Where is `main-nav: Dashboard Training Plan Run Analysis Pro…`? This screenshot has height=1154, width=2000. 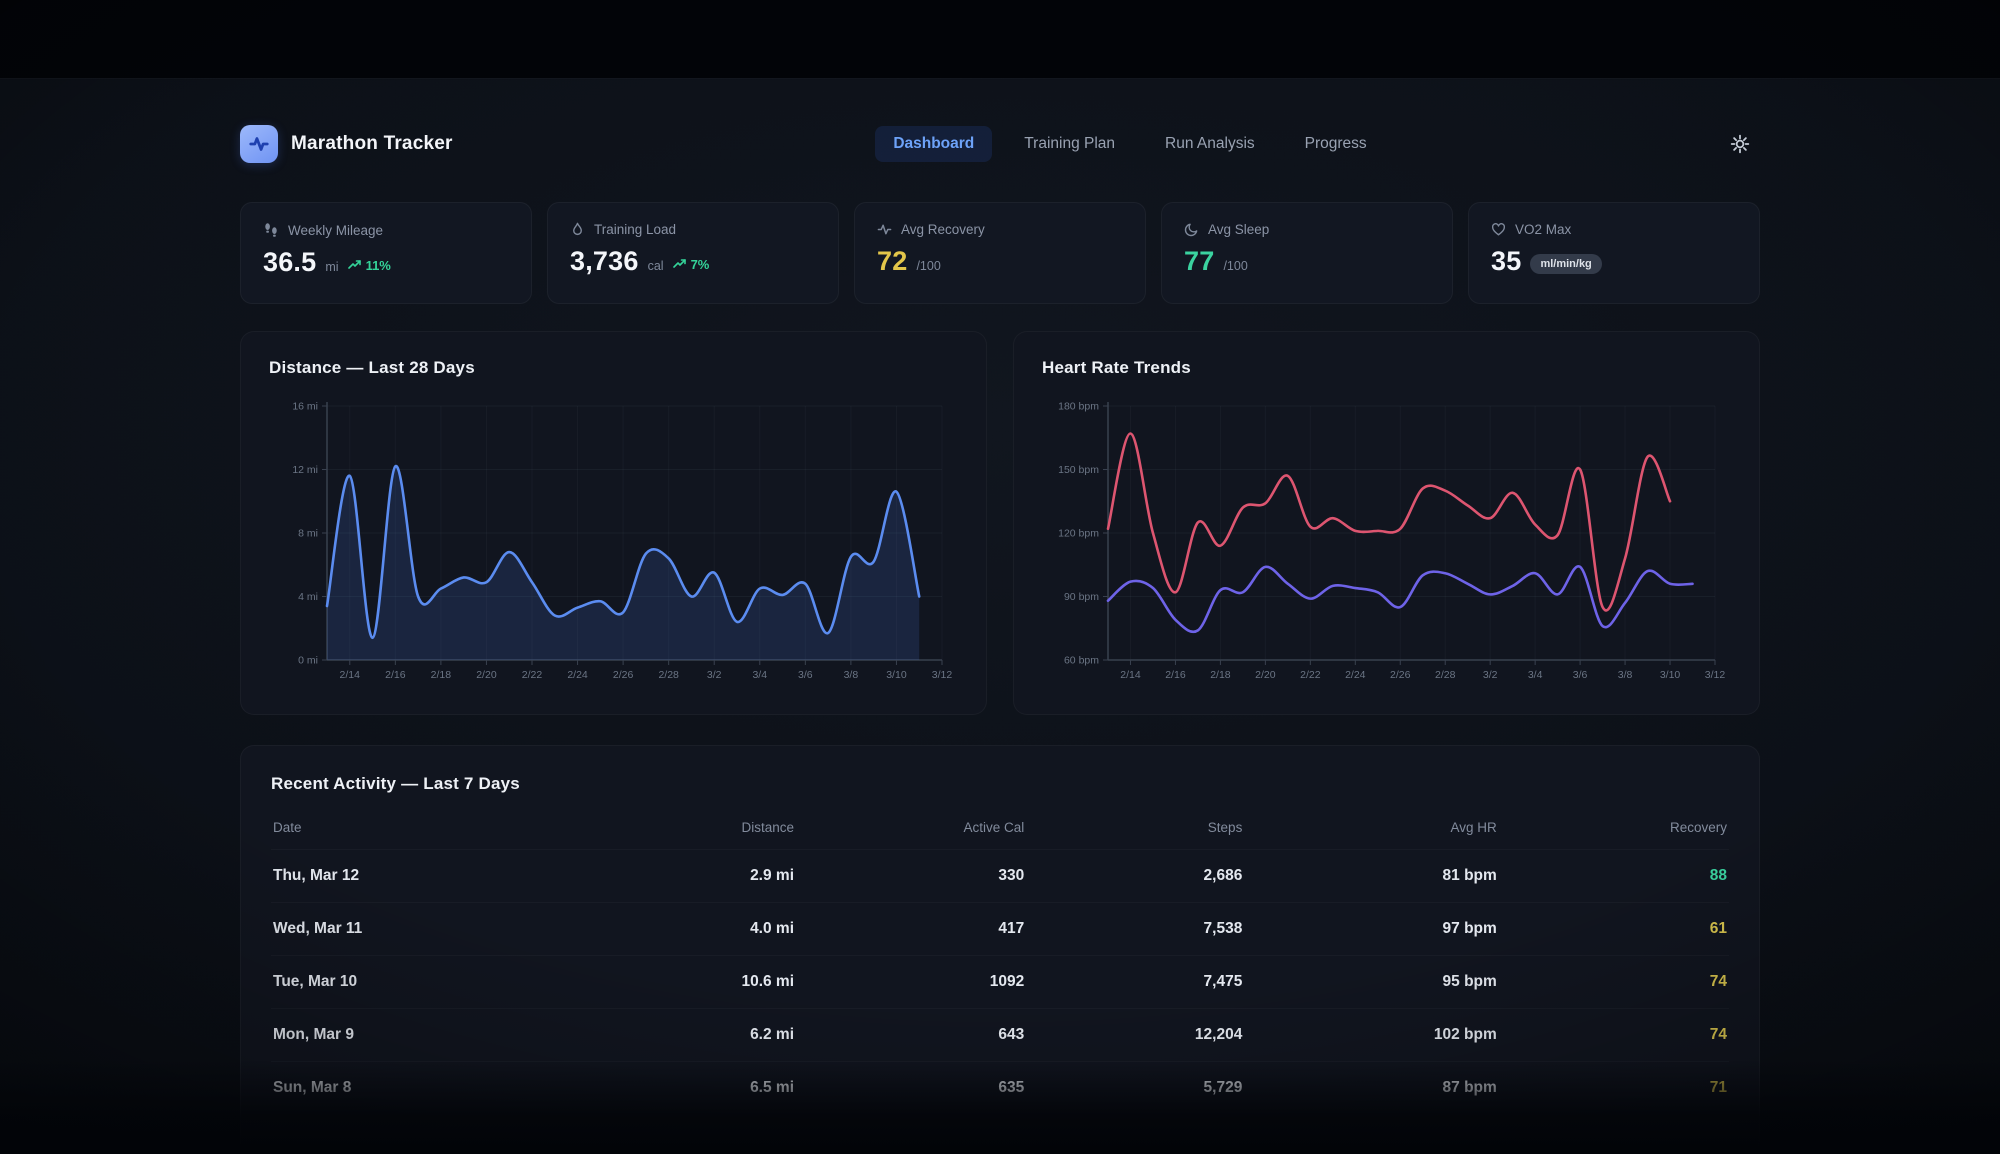 main-nav: Dashboard Training Plan Run Analysis Pro… is located at coordinates (1130, 144).